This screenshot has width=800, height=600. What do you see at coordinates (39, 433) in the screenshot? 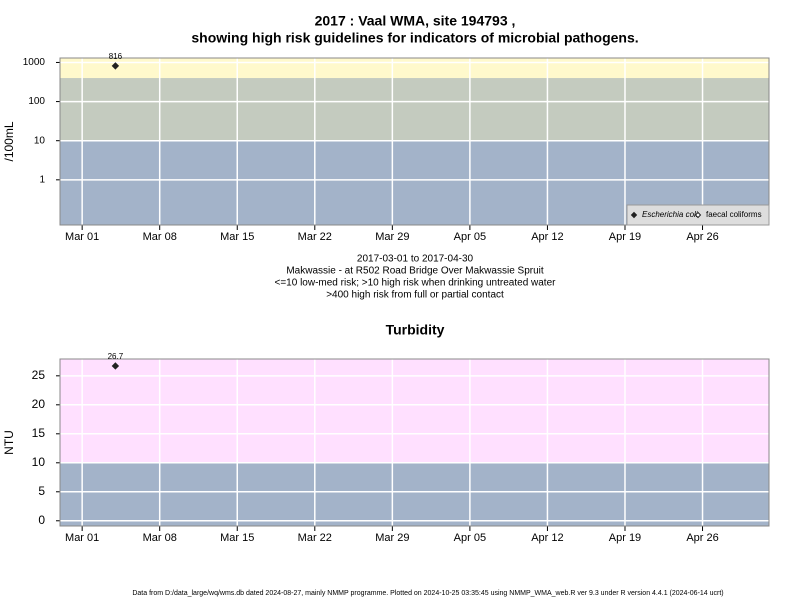
I see `y-tick-label: 15` at bounding box center [39, 433].